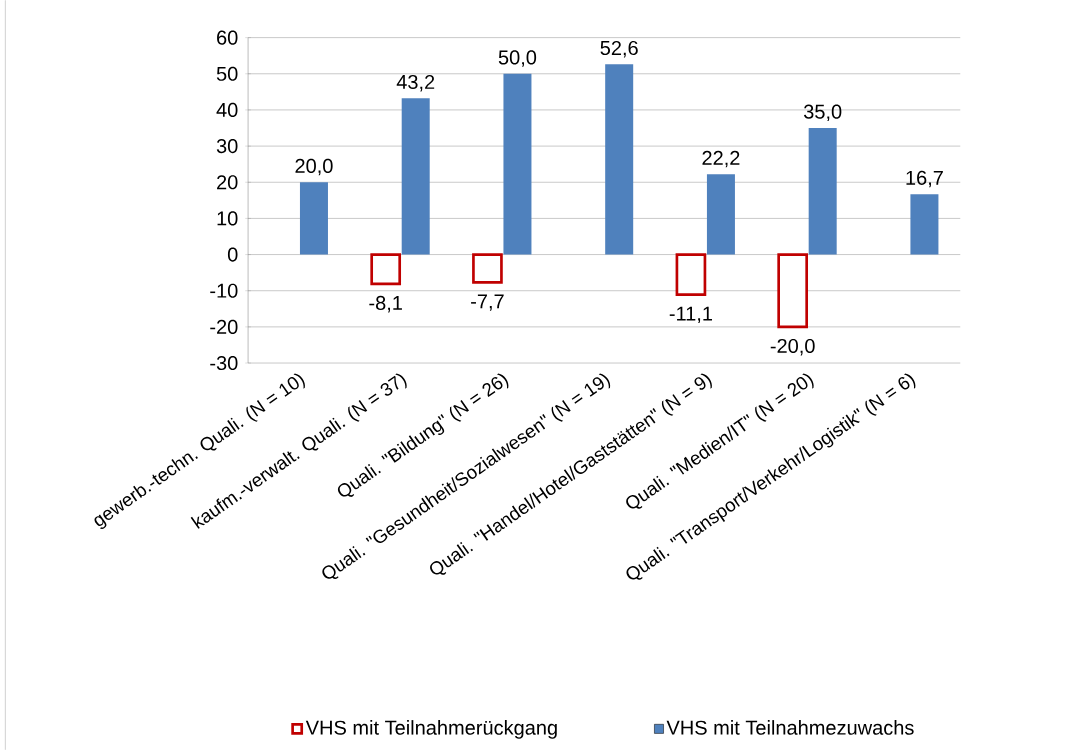  I want to click on y-tick-label: 40, so click(227, 109).